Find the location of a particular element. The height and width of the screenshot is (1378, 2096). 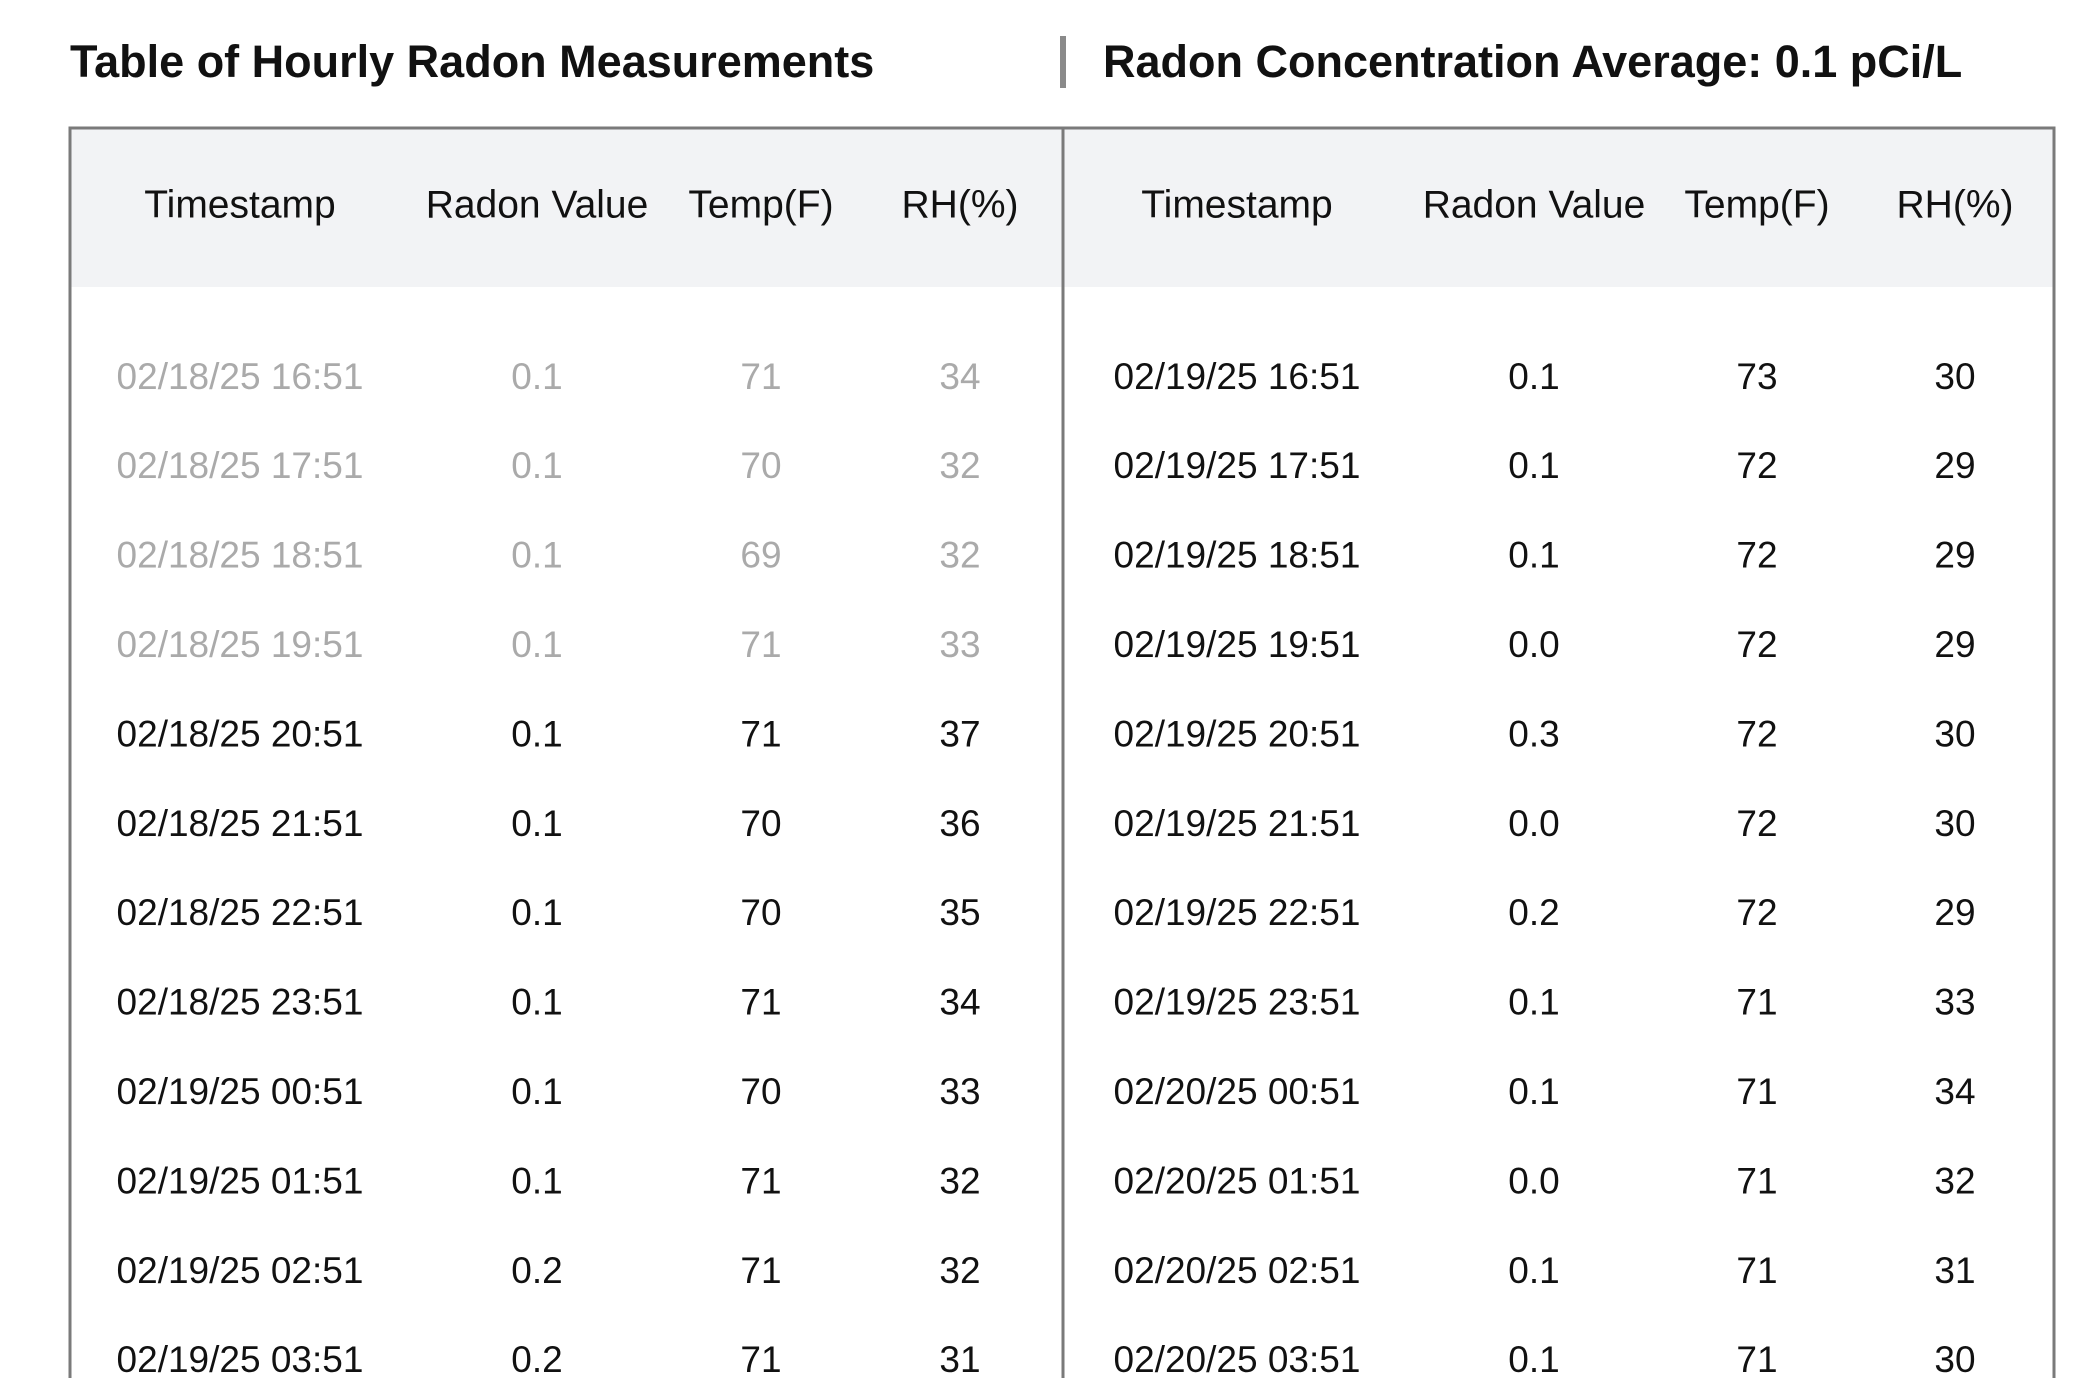

table-cell: 02/20/25 02:51 is located at coordinates (1237, 1270).